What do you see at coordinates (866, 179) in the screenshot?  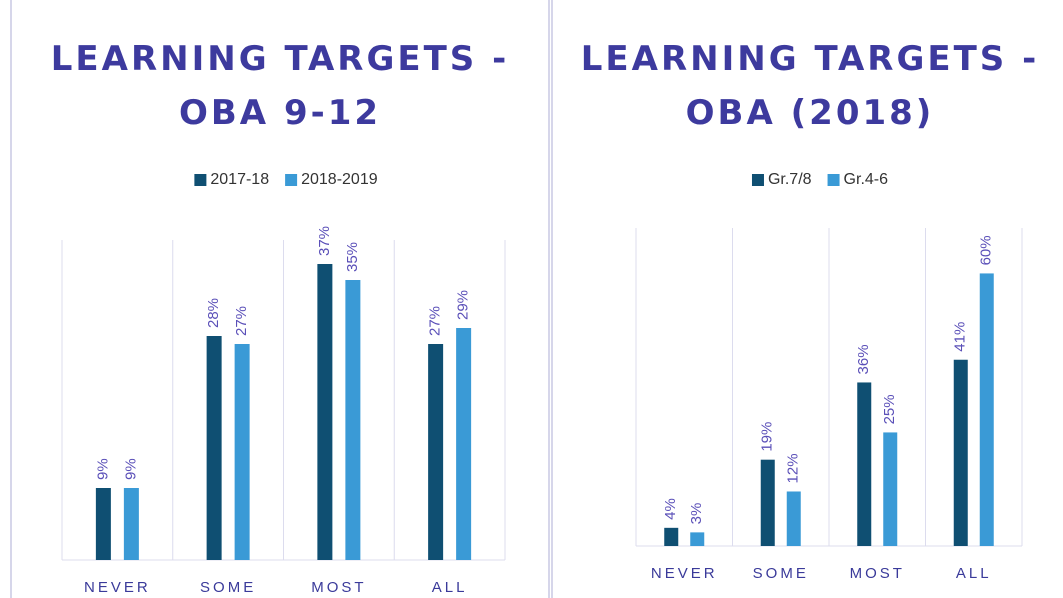 I see `legend-label: Gr.4-6` at bounding box center [866, 179].